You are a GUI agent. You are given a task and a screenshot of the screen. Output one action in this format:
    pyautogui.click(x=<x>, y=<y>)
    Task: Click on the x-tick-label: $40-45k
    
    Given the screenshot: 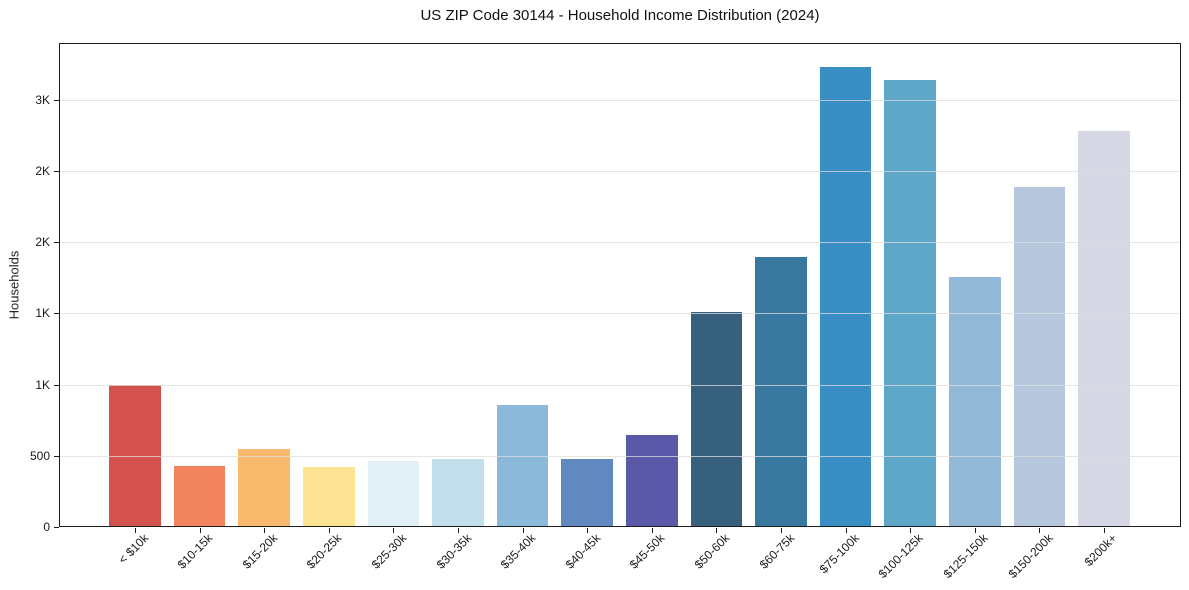 What is the action you would take?
    pyautogui.click(x=583, y=551)
    